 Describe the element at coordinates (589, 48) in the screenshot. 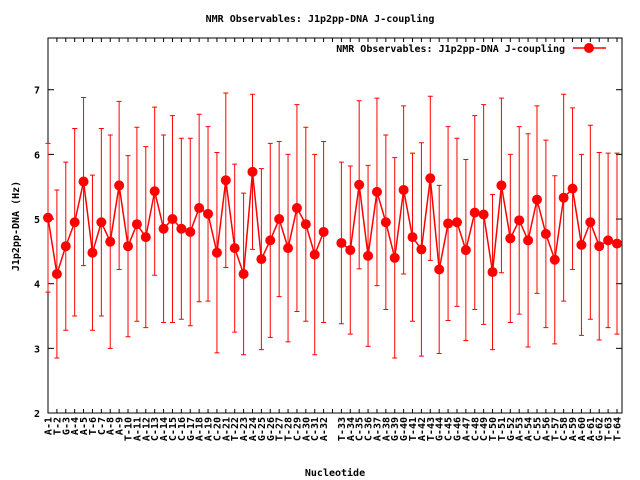

I see `legend-marker` at that location.